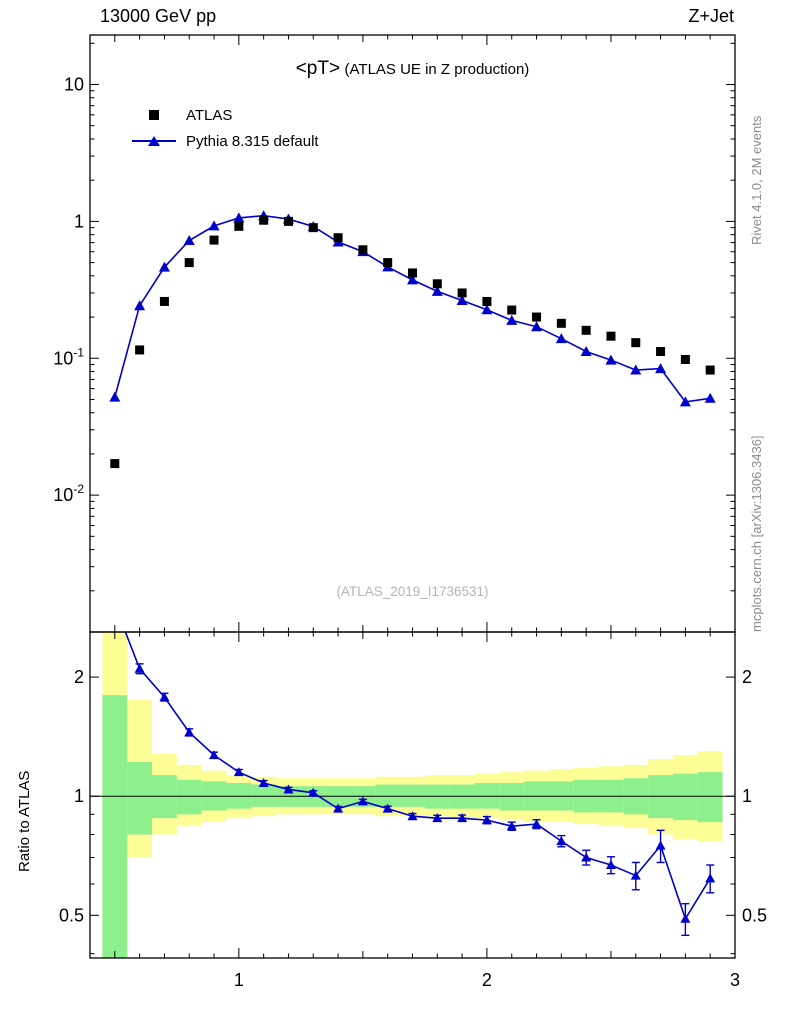  What do you see at coordinates (711, 16) in the screenshot?
I see `process-label: Z+Jet` at bounding box center [711, 16].